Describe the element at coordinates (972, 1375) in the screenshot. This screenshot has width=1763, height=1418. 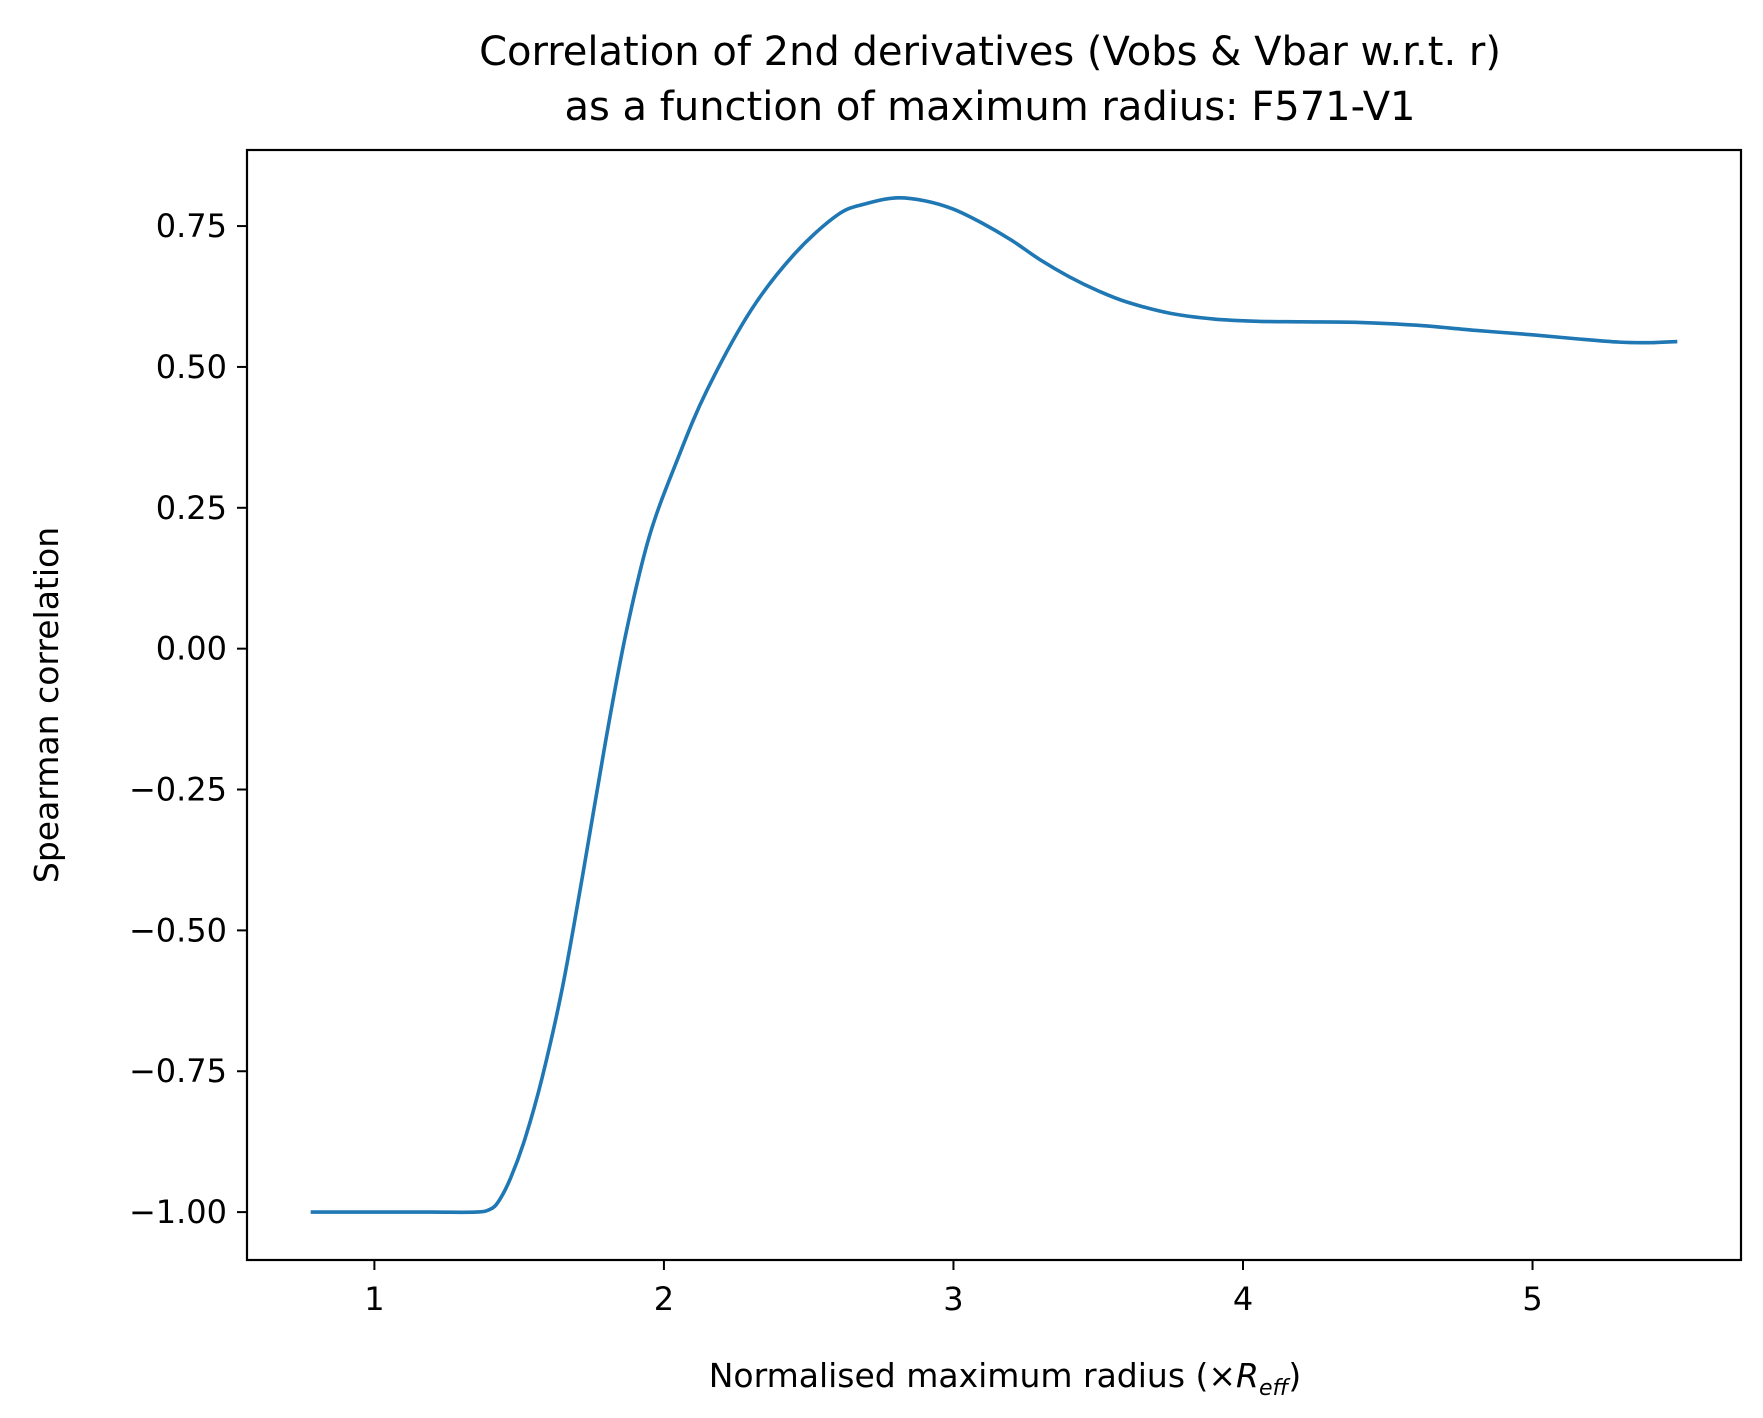
I see `x-axis-label-main: Normalised maximum radius (×` at that location.